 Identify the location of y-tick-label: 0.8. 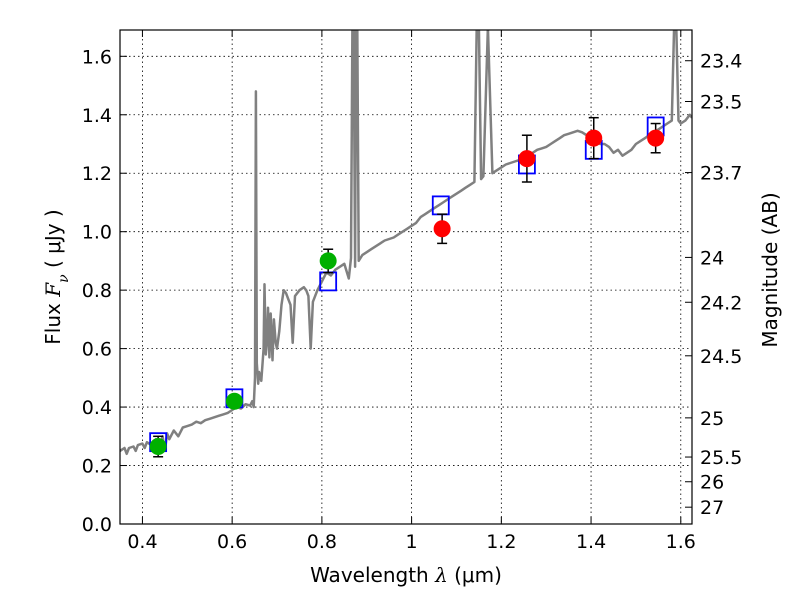
(97, 291).